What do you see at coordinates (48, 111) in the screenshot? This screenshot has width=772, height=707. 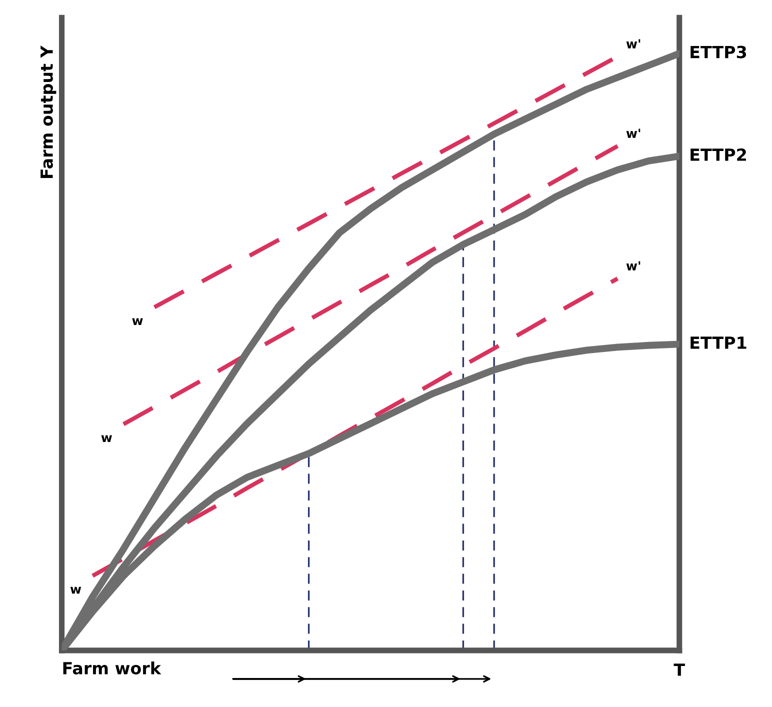 I see `y-axis-title: Farm output Y` at bounding box center [48, 111].